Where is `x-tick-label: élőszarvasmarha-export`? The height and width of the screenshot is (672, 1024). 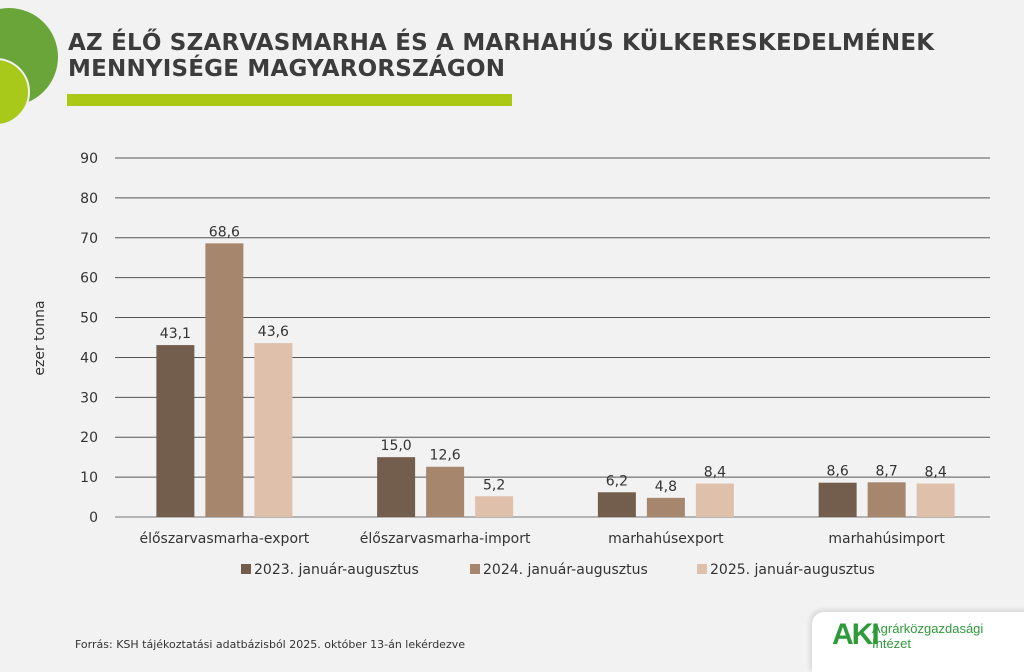
x-tick-label: élőszarvasmarha-export is located at coordinates (224, 539).